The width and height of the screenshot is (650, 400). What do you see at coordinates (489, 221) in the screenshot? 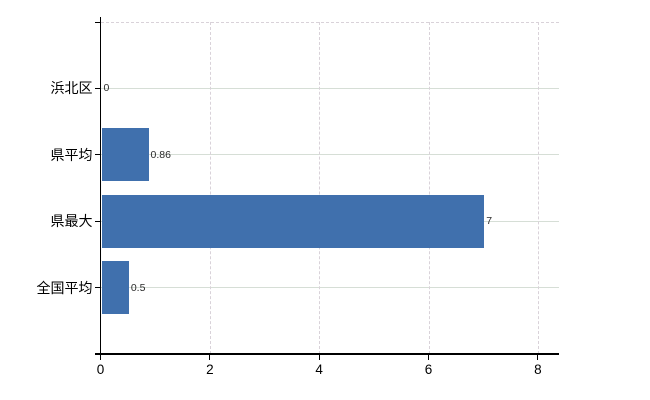
I see `value-label: 7` at bounding box center [489, 221].